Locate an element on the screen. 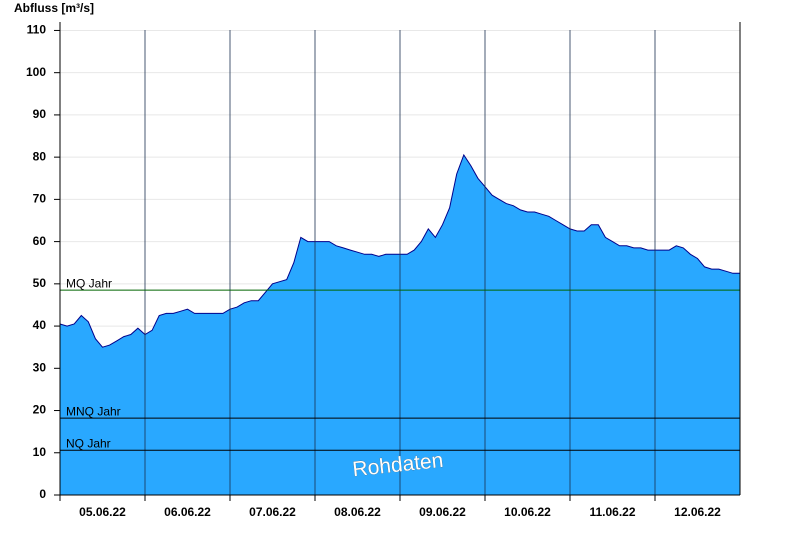  x-tick-label: 09.06.22 is located at coordinates (442, 512).